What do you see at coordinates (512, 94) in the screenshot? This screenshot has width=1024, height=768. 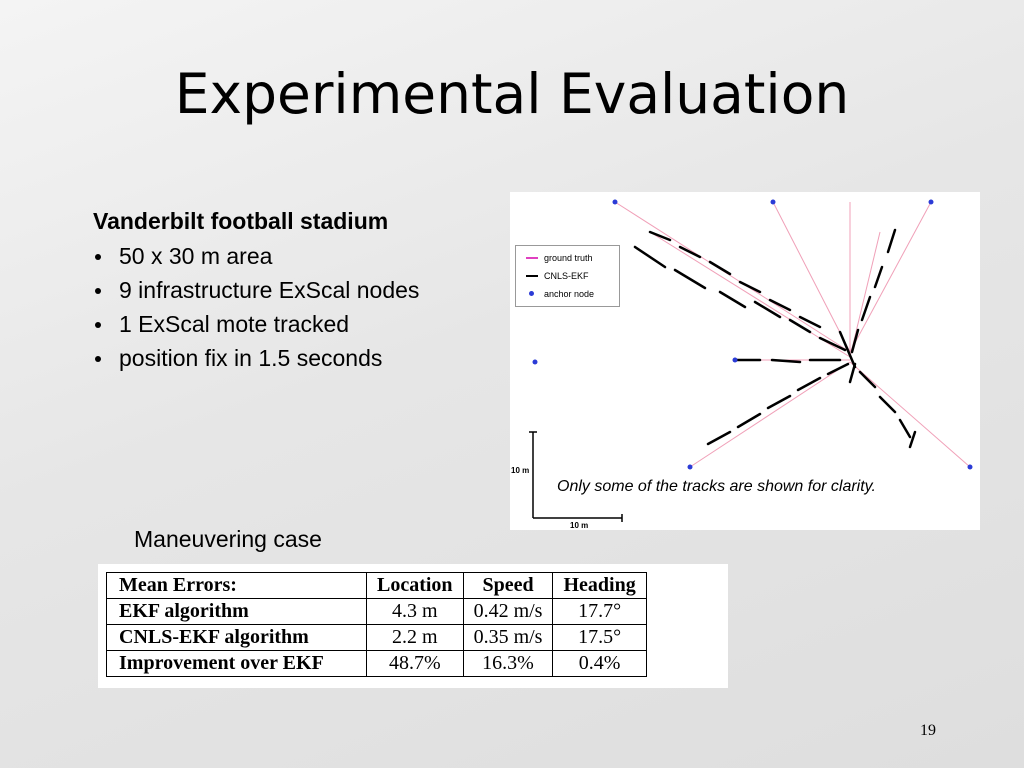 I see `slide-title: Experimental Evaluation` at bounding box center [512, 94].